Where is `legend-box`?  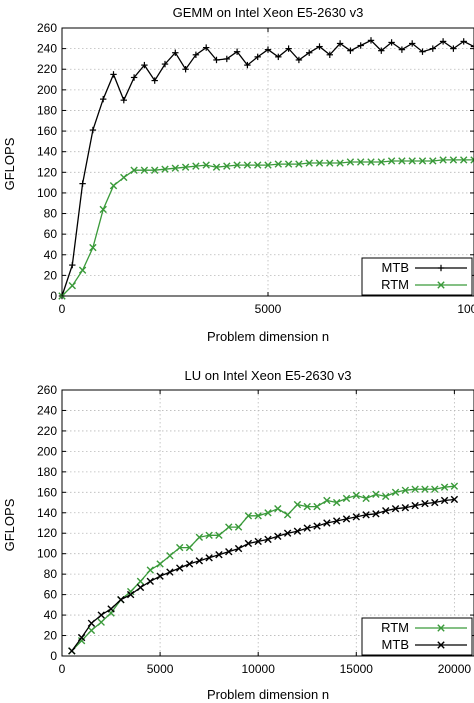
legend-box is located at coordinates (417, 276).